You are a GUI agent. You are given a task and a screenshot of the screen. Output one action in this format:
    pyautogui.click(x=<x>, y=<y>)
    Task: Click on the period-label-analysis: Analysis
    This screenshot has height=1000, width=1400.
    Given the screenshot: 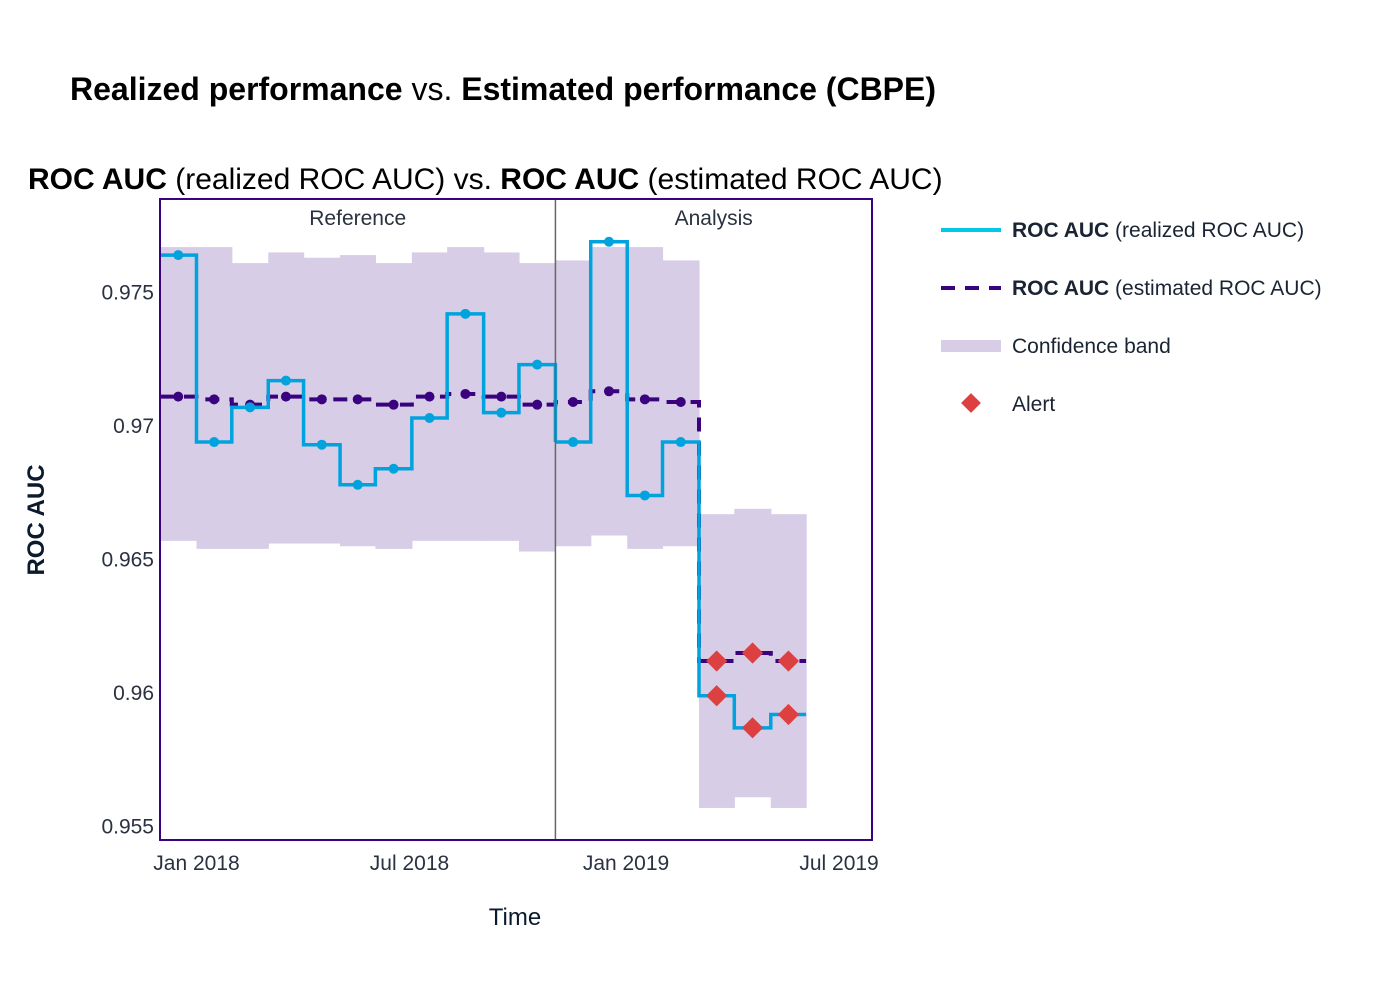 What is the action you would take?
    pyautogui.click(x=714, y=218)
    